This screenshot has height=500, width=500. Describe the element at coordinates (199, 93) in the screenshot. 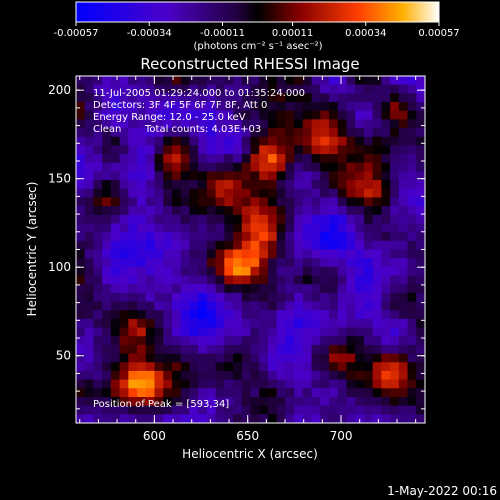

I see `annotation-time-range: 11-Jul-2005 01:29:24.000 to 01:35:24.000` at that location.